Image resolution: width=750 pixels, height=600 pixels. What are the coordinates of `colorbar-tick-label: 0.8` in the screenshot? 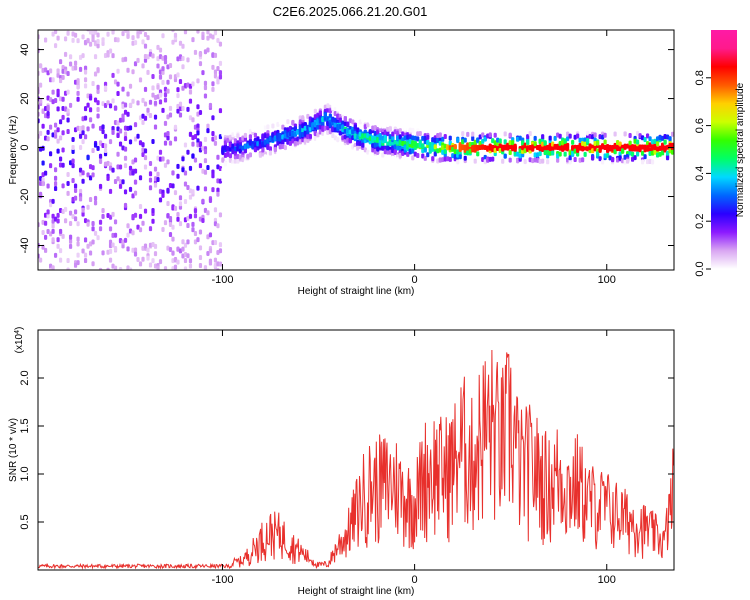 It's located at (700, 77).